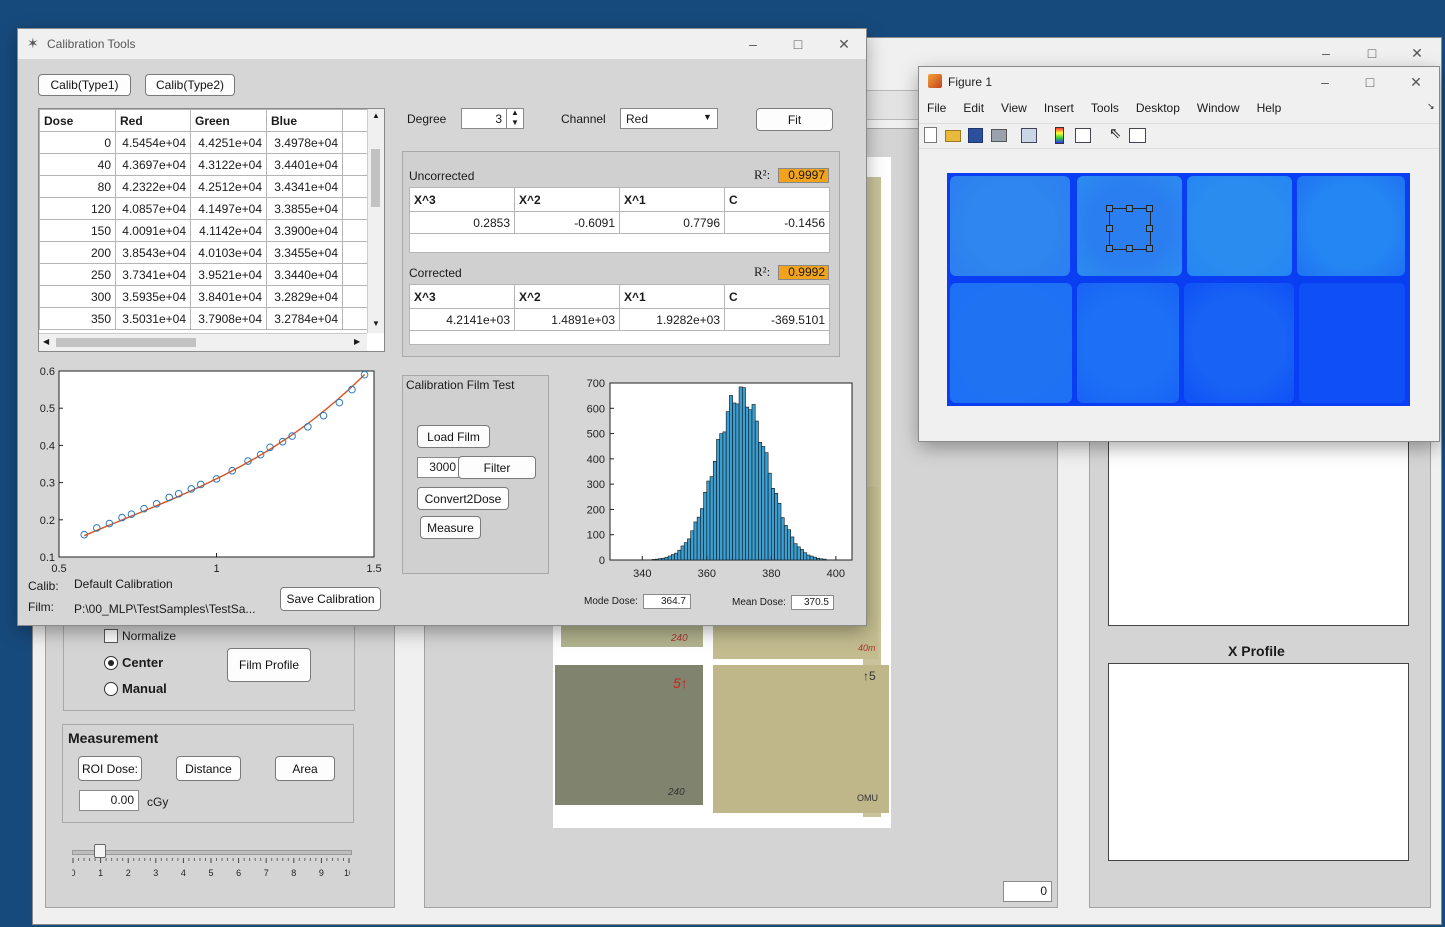 This screenshot has height=927, width=1445. I want to click on degree-spinner: 3 ▲ ▼, so click(492, 118).